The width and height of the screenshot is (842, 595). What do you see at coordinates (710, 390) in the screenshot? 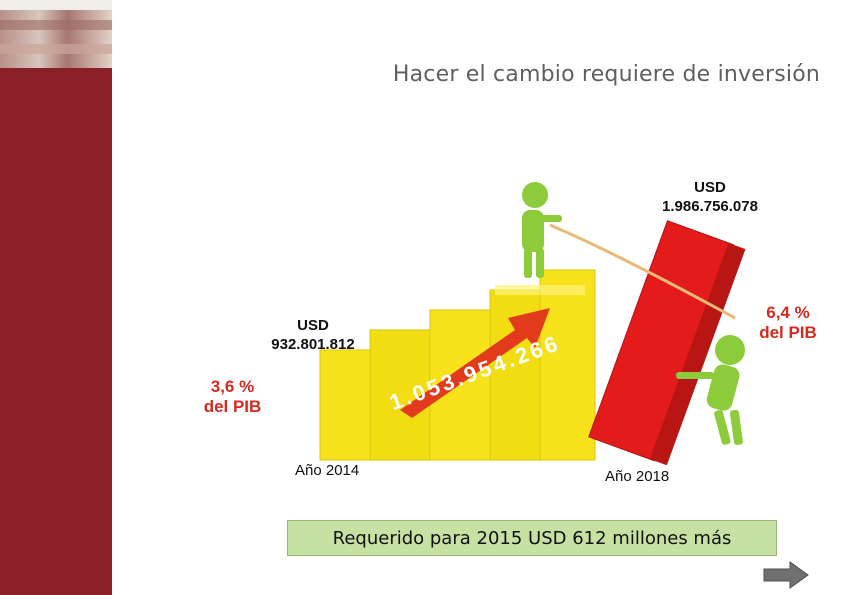
I see `figure-pushing` at bounding box center [710, 390].